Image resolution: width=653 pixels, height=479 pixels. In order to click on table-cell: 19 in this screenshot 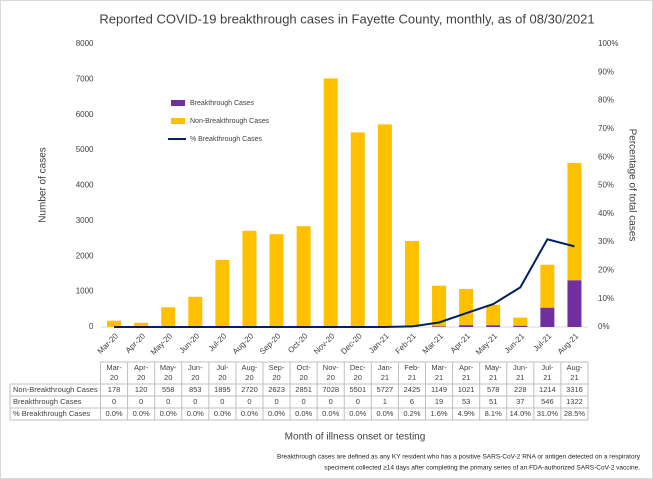, I will do `click(439, 401)`.